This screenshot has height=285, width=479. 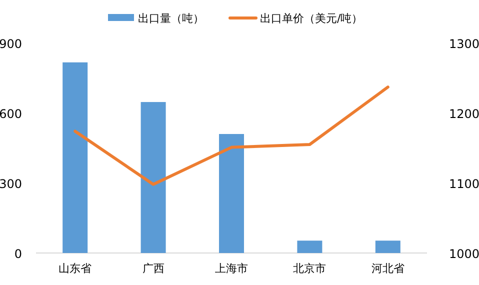 I want to click on y-tick-label: 300, so click(x=11, y=184).